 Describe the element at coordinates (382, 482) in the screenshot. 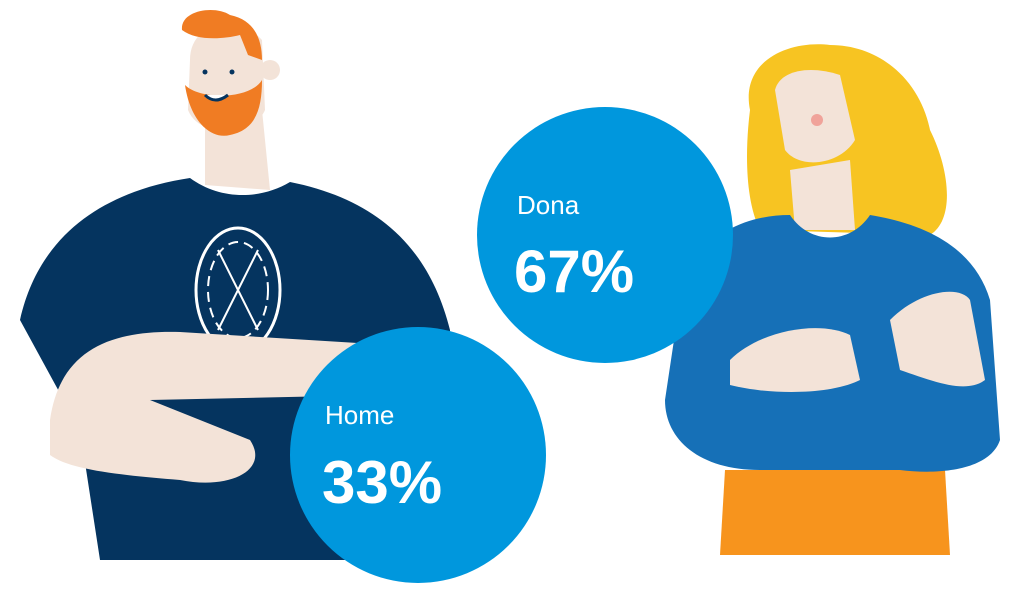

I see `stat-value: 33%` at that location.